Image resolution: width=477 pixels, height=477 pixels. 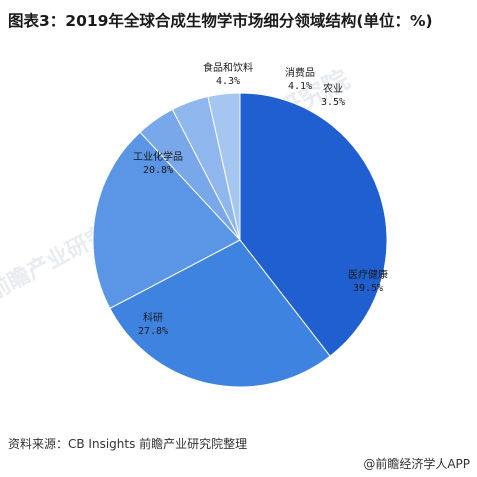 What do you see at coordinates (333, 88) in the screenshot?
I see `slice-label: 农业` at bounding box center [333, 88].